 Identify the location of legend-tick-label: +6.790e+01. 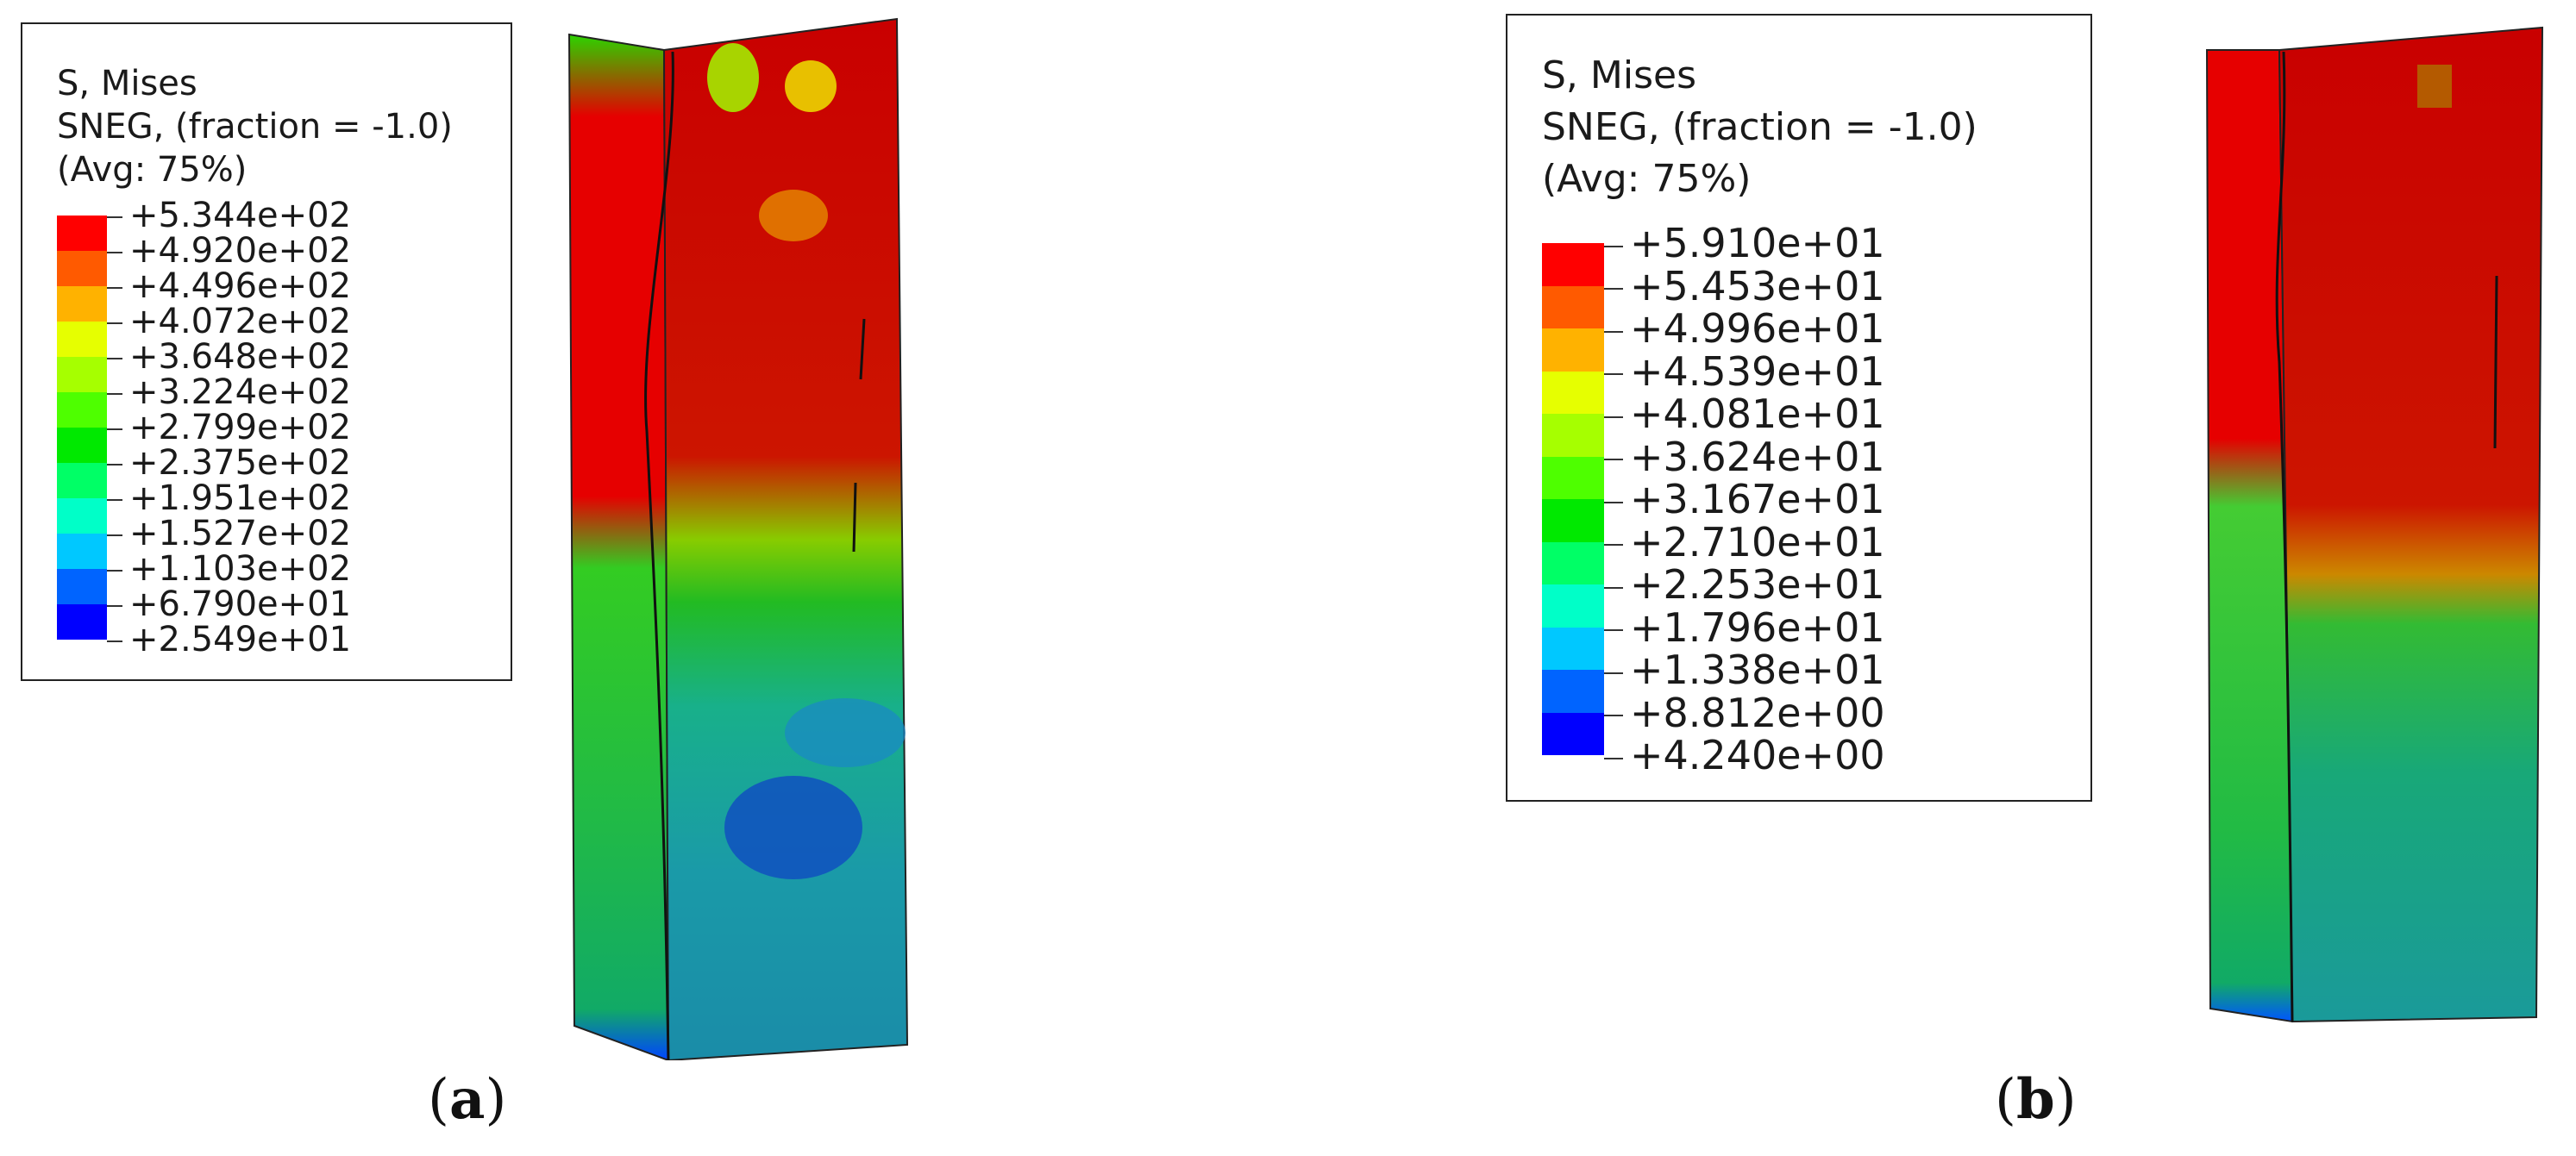
(229, 604).